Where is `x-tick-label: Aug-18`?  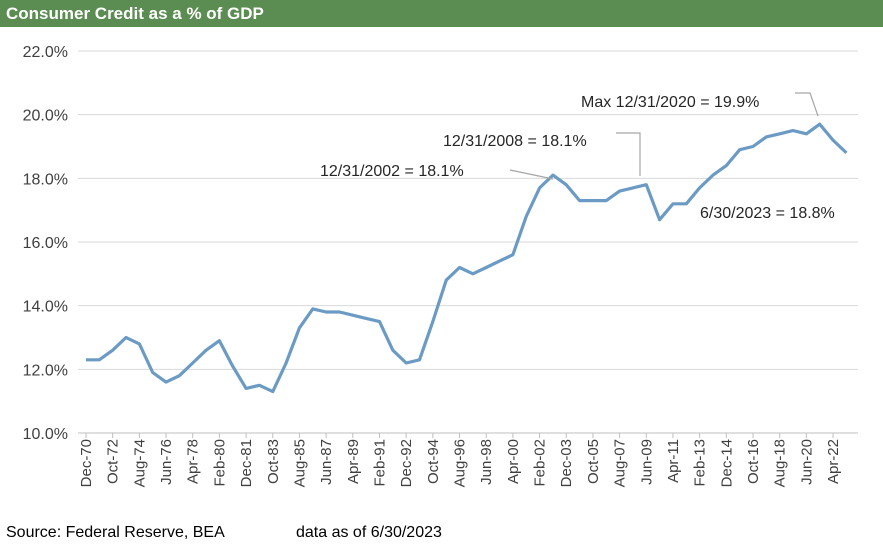
x-tick-label: Aug-18 is located at coordinates (780, 463).